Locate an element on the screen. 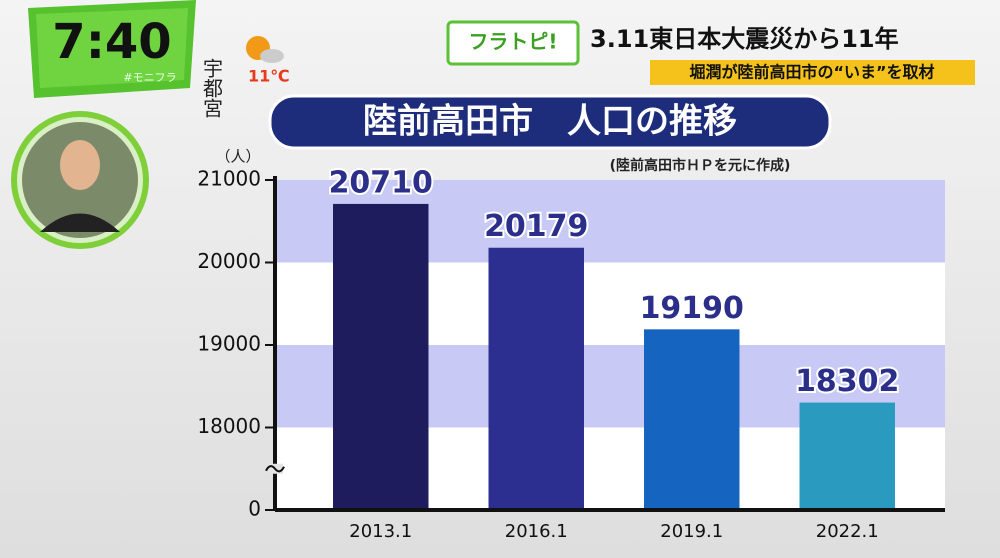  value-label: 19190 is located at coordinates (692, 308).